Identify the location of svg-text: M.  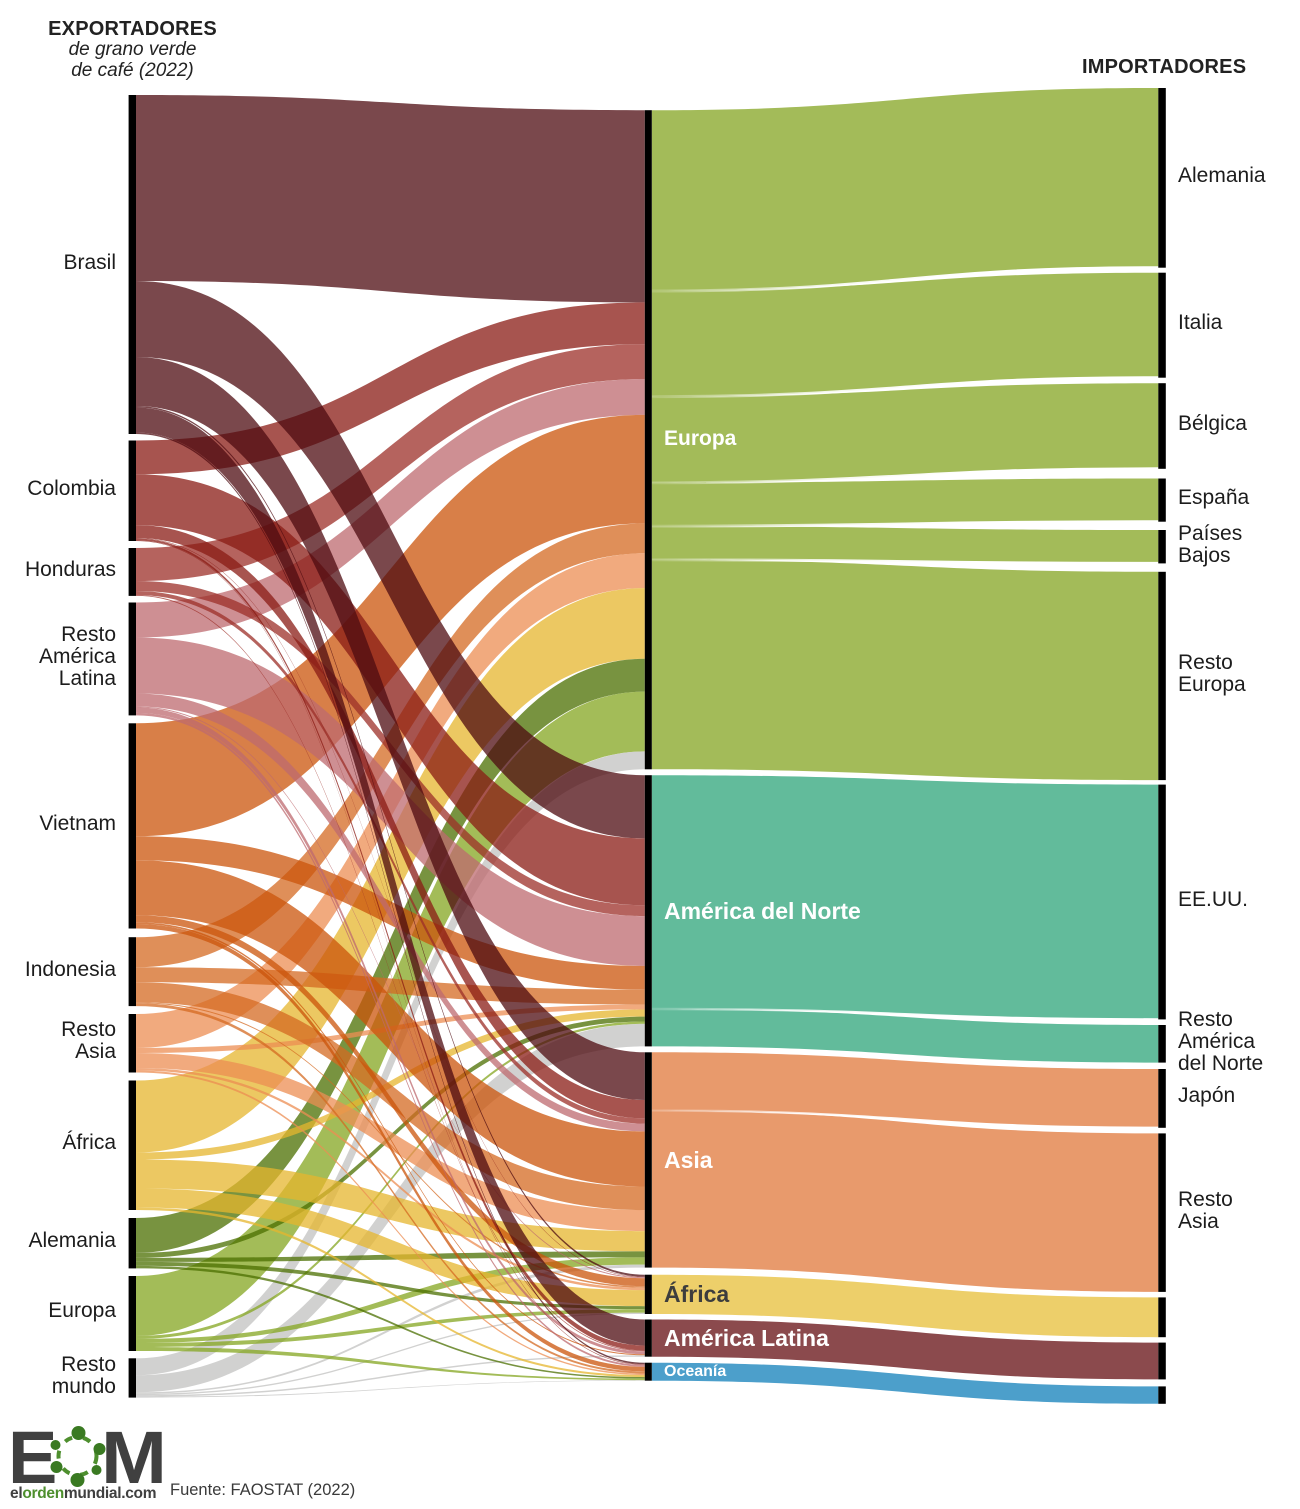
(134, 1459).